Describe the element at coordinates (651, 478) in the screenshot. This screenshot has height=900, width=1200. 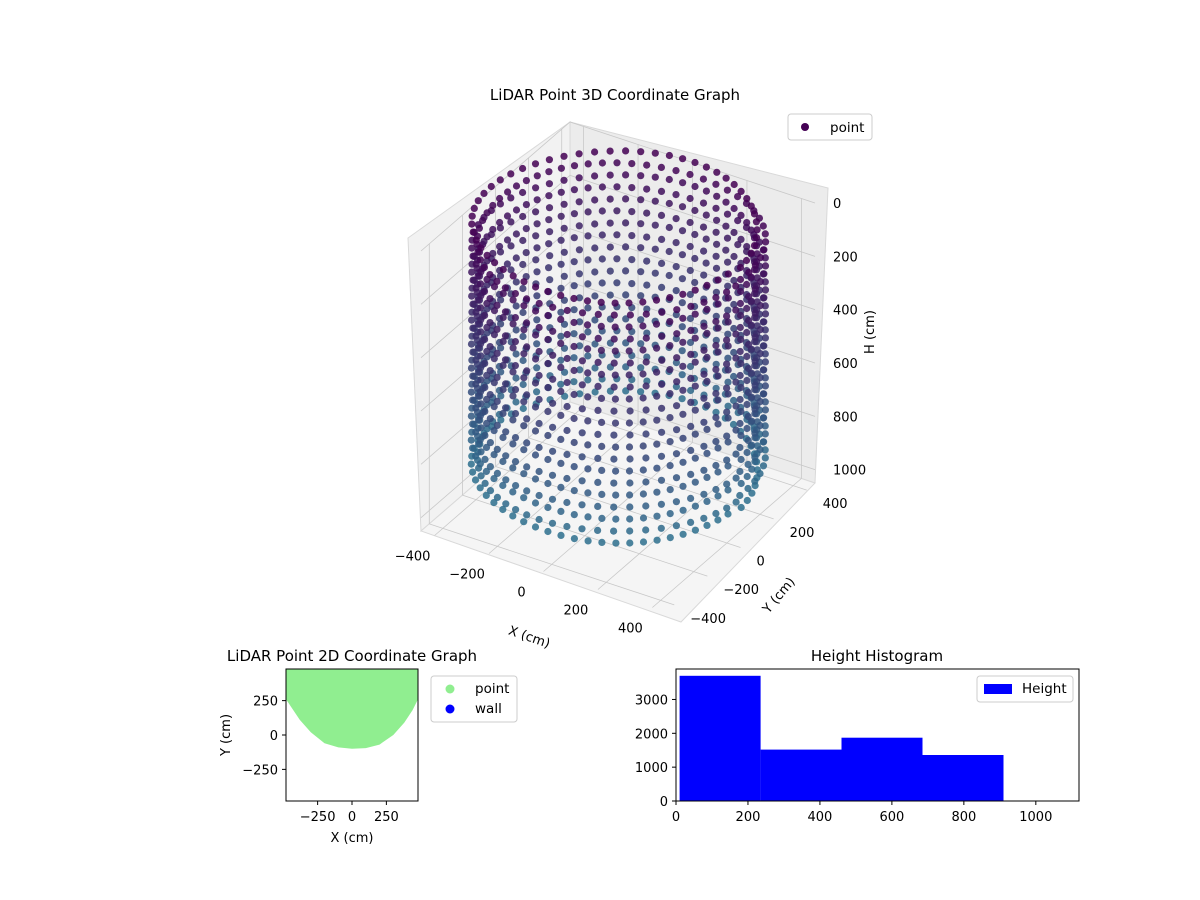
I see `grid-line` at that location.